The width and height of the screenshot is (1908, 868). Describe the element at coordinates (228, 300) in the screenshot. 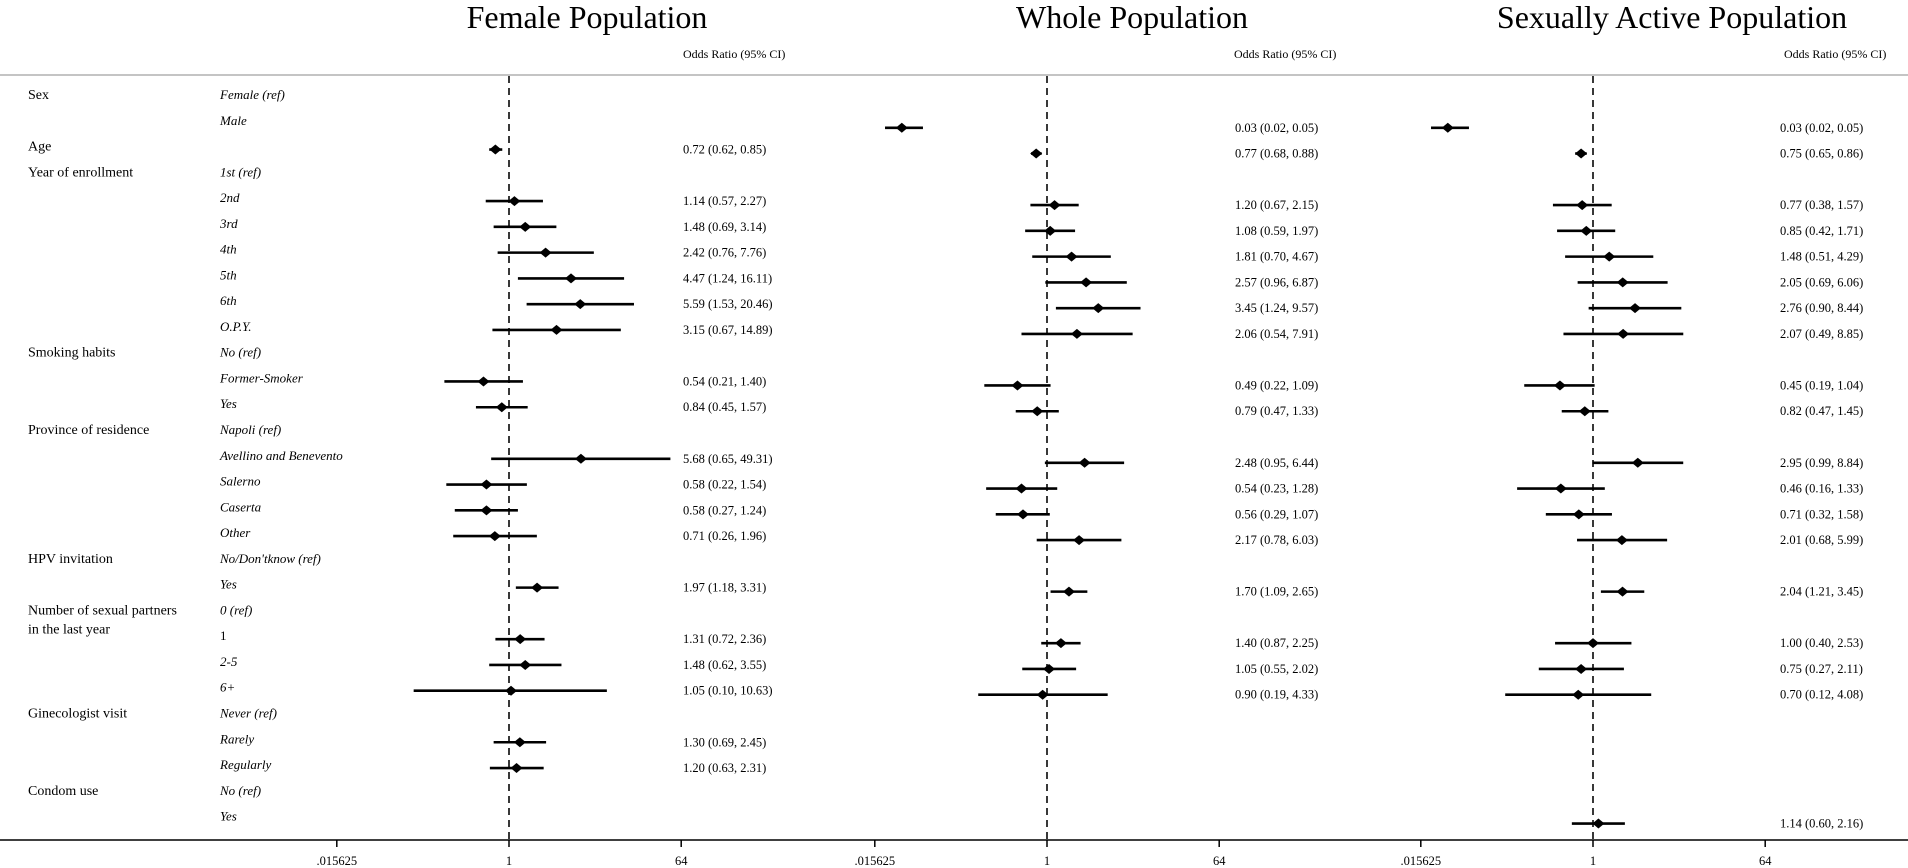

I see `category-label: 6th` at that location.